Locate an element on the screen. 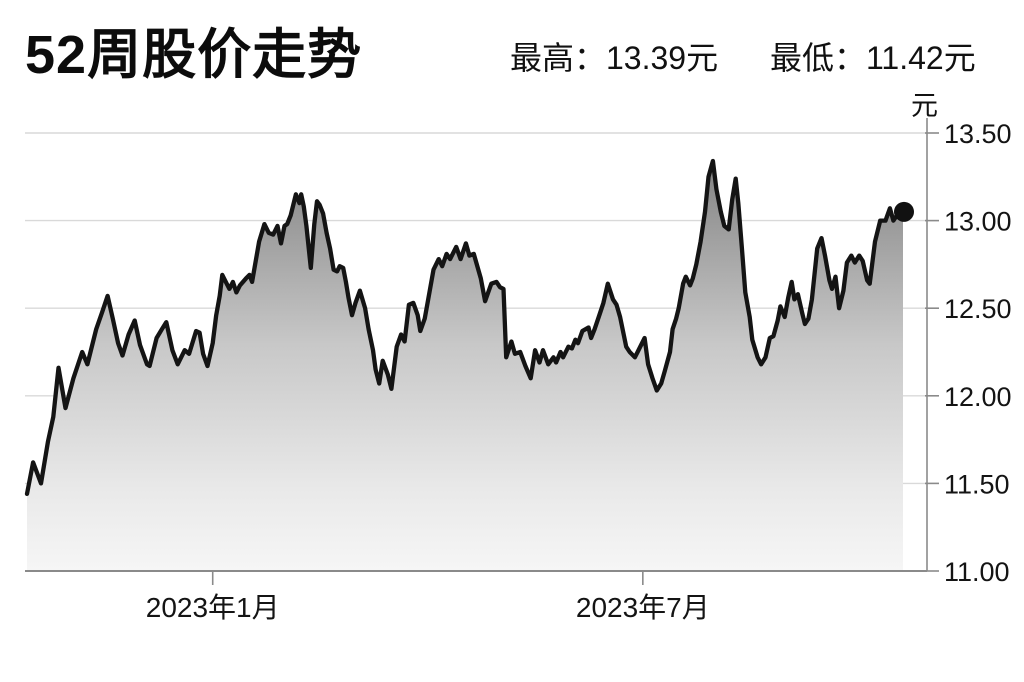 The height and width of the screenshot is (682, 1024). last-price-dot is located at coordinates (904, 211).